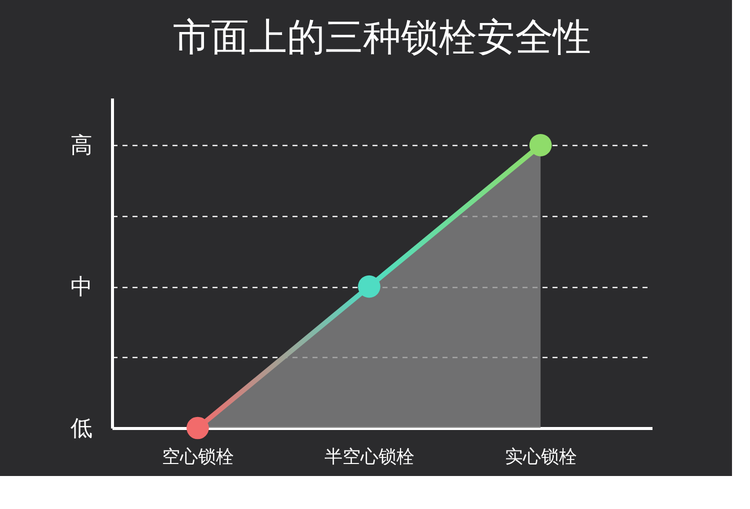  I want to click on category-label: 中, so click(81, 287).